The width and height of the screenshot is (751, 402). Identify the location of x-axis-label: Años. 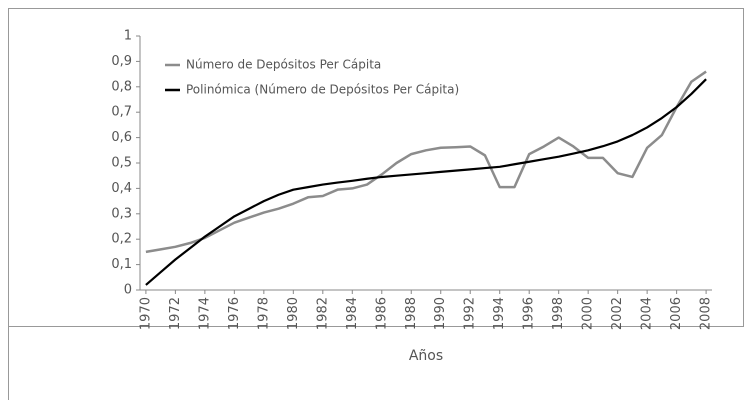
(426, 356).